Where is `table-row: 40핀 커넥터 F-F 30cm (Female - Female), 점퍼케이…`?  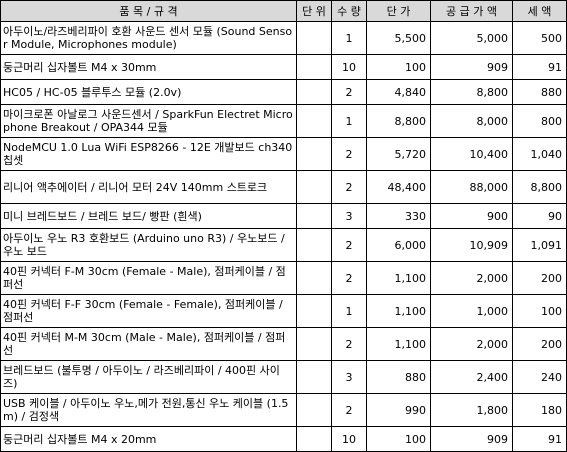
table-row: 40핀 커넥터 F-F 30cm (Female - Female), 점퍼케이… is located at coordinates (283, 311).